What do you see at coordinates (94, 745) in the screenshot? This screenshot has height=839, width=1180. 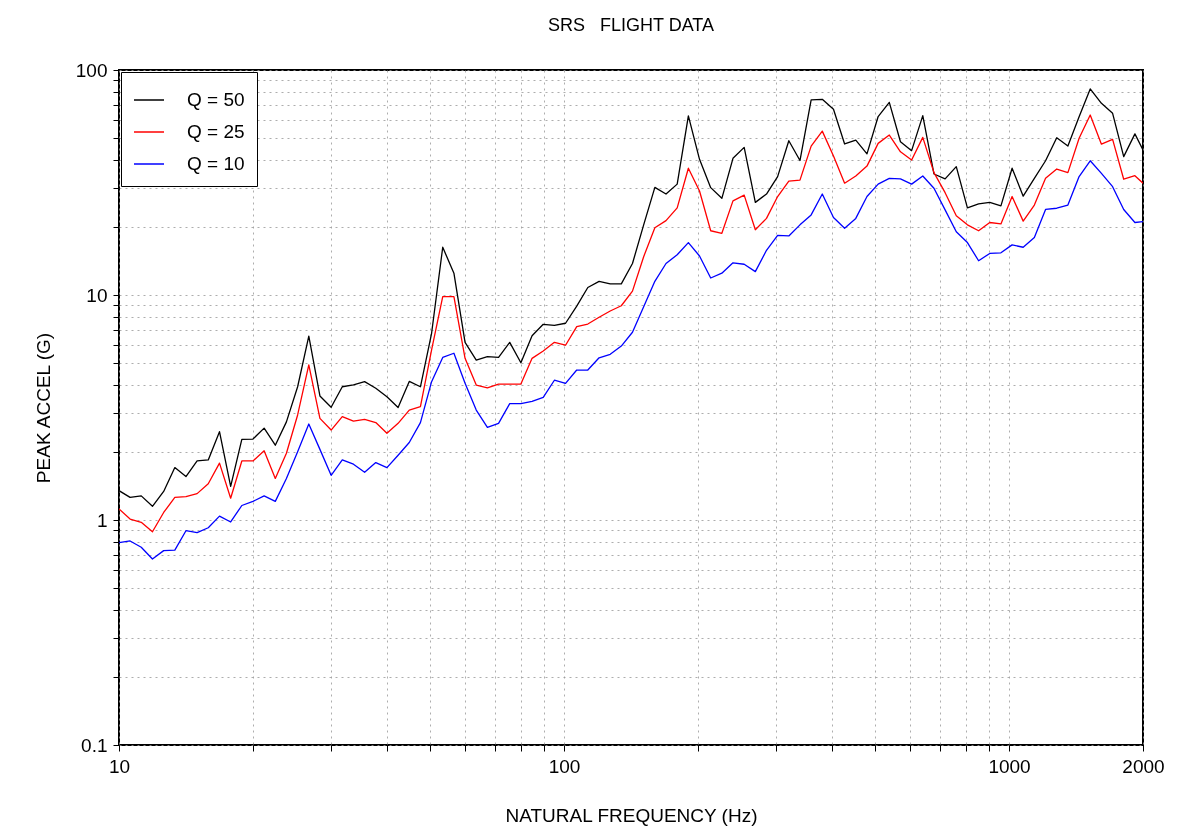 I see `y-tick-label: 0.1` at bounding box center [94, 745].